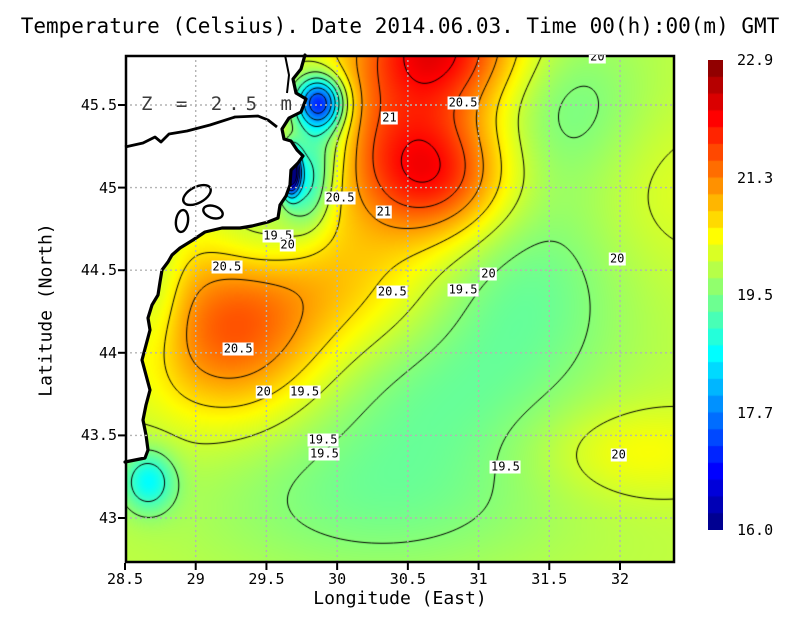  I want to click on y-tick-label: 43.5, so click(98, 435).